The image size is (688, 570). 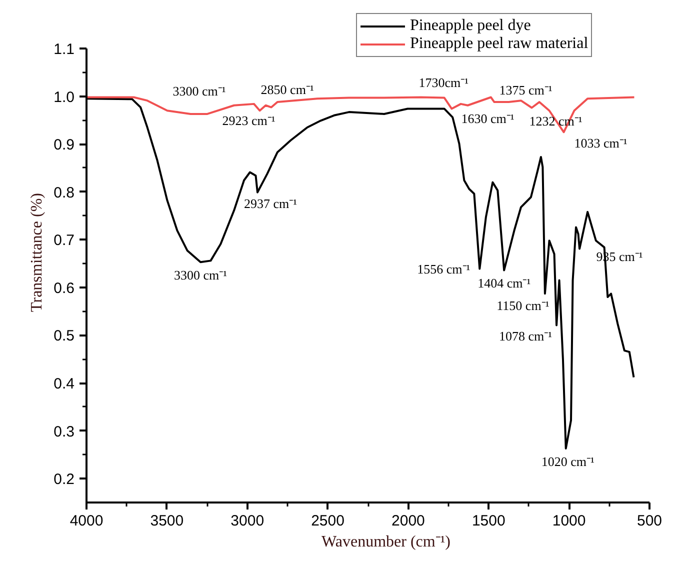 I want to click on y-tick-label: 0.8, so click(x=64, y=193).